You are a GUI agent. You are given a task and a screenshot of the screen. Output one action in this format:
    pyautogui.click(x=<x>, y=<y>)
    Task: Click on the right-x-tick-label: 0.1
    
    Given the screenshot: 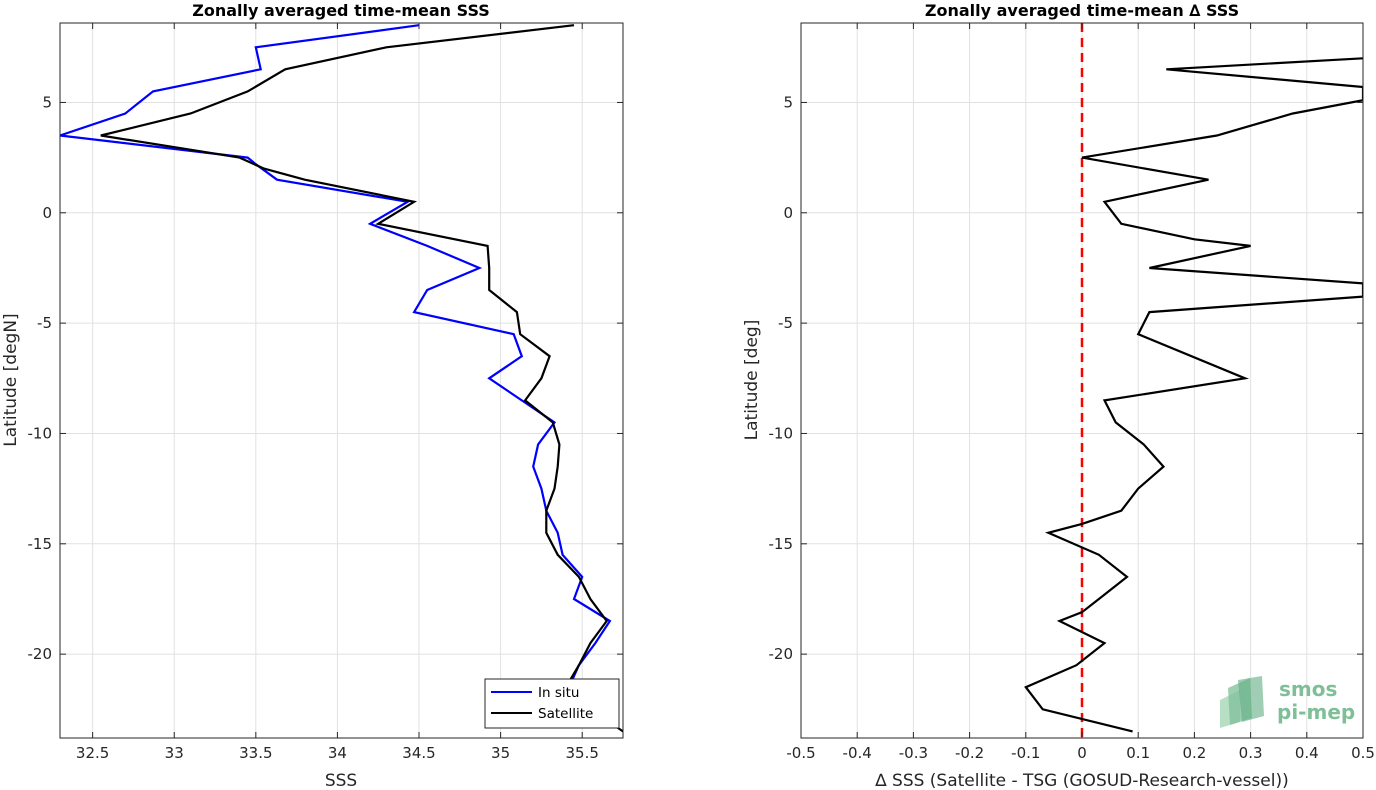 What is the action you would take?
    pyautogui.click(x=1138, y=753)
    